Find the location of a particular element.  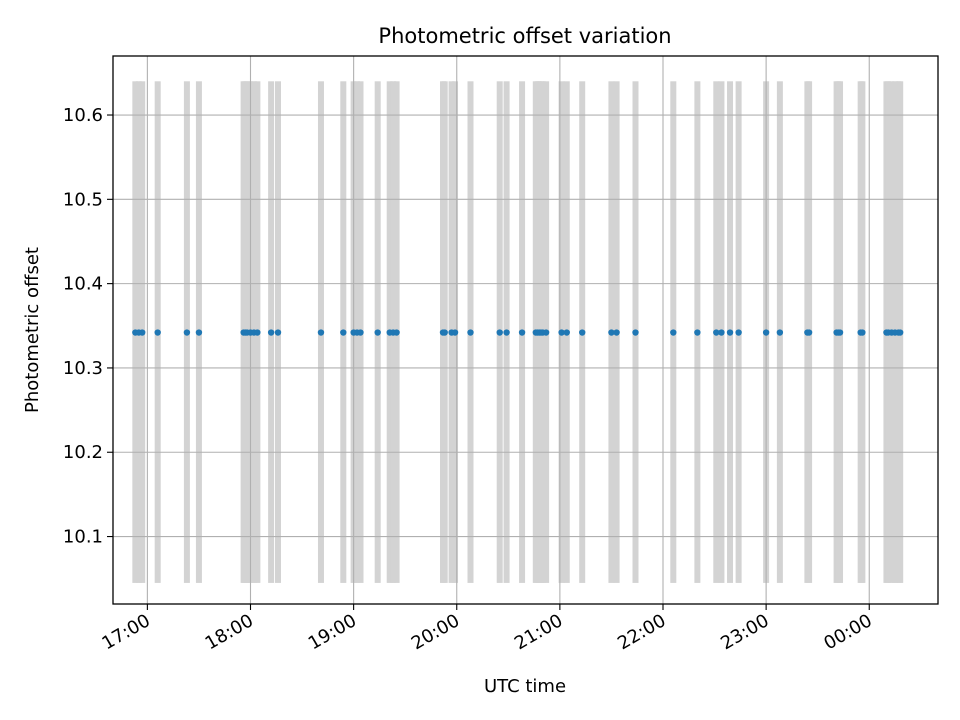

y-tick-label-1: 10.2 is located at coordinates (83, 452).